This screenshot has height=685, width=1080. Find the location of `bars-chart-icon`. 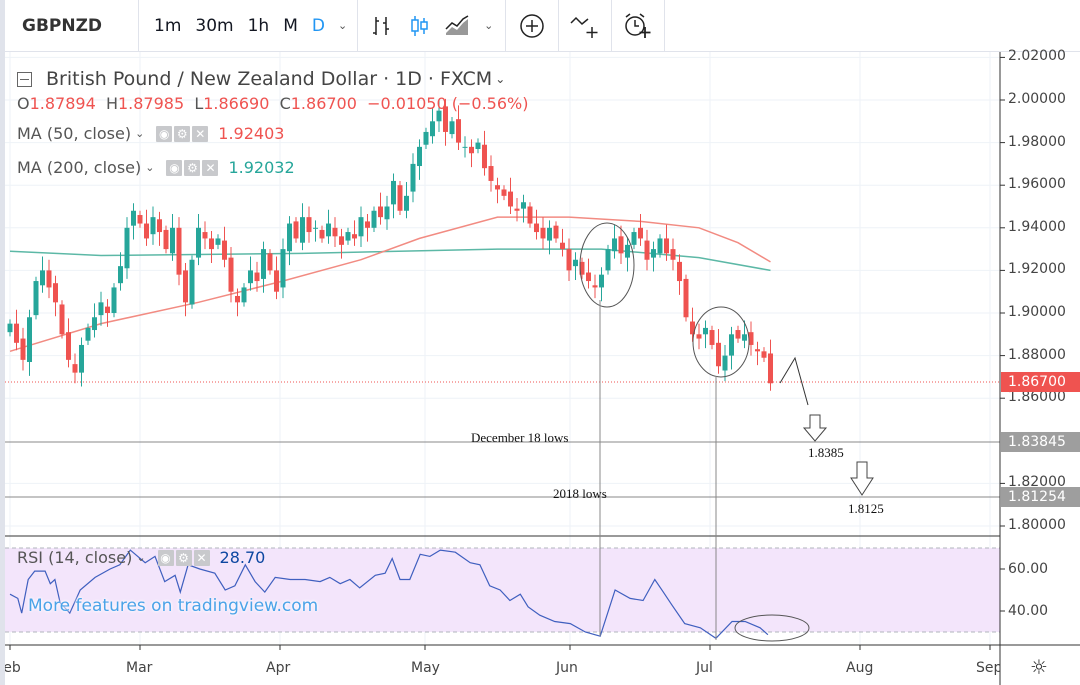

bars-chart-icon is located at coordinates (381, 26).